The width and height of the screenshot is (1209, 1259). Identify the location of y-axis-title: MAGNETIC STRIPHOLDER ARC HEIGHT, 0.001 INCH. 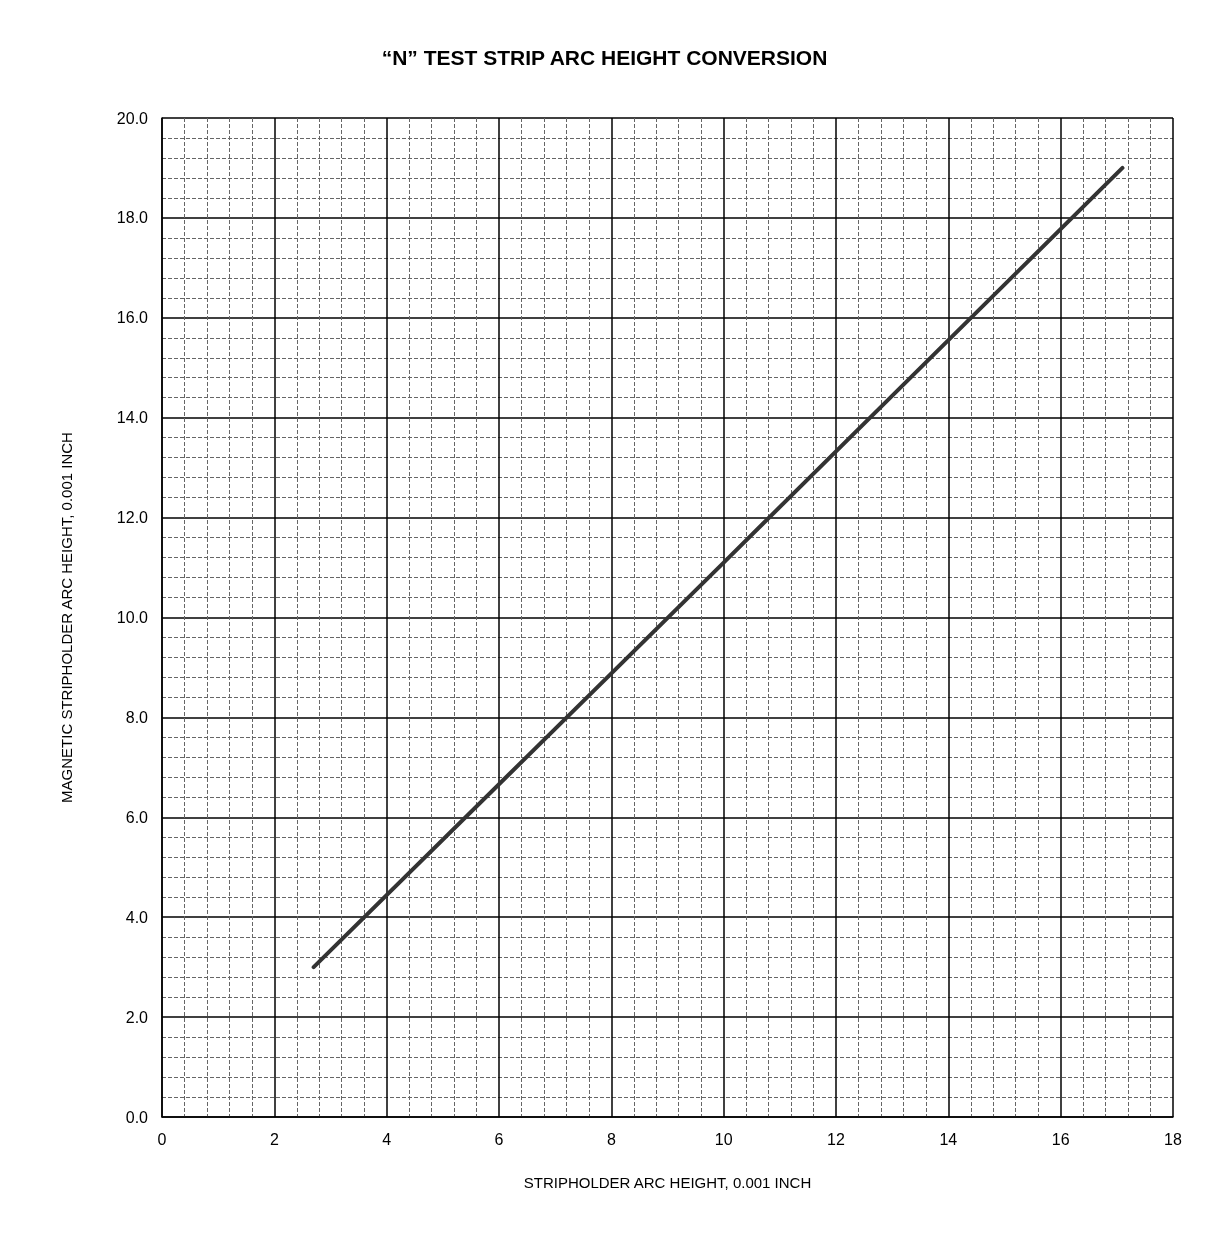
(66, 617).